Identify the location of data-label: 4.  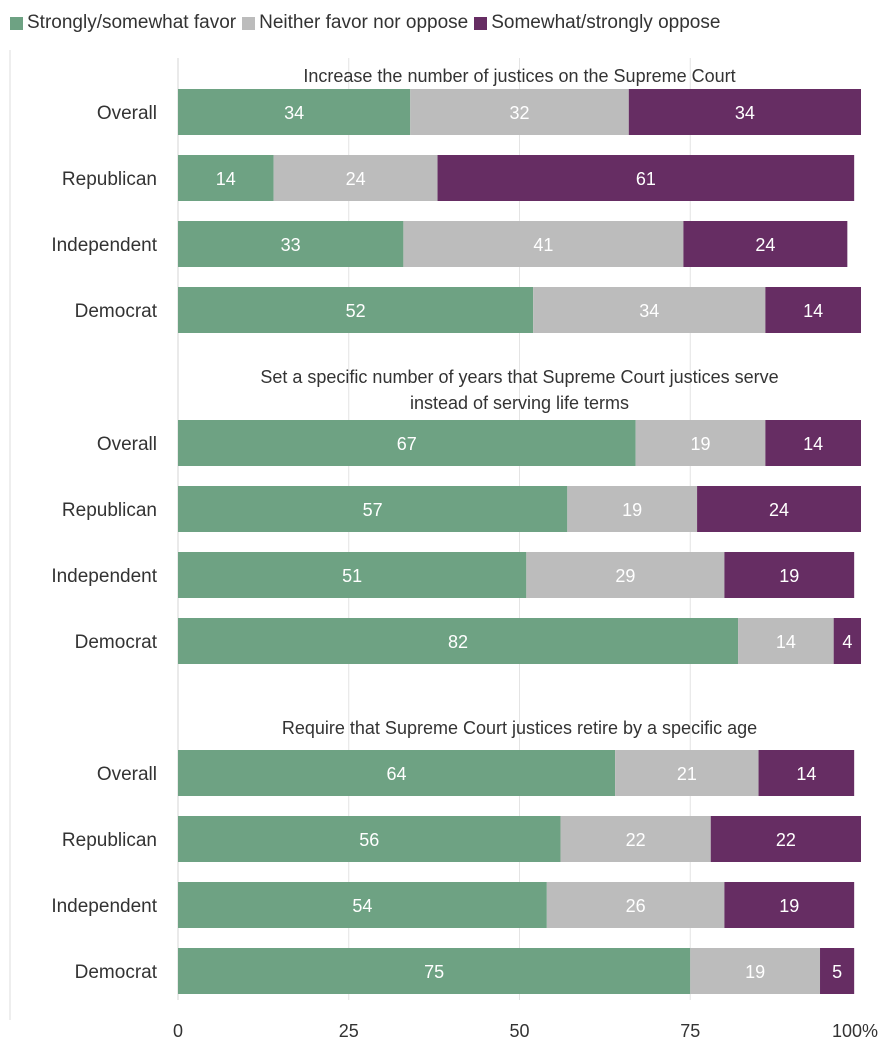
(847, 642).